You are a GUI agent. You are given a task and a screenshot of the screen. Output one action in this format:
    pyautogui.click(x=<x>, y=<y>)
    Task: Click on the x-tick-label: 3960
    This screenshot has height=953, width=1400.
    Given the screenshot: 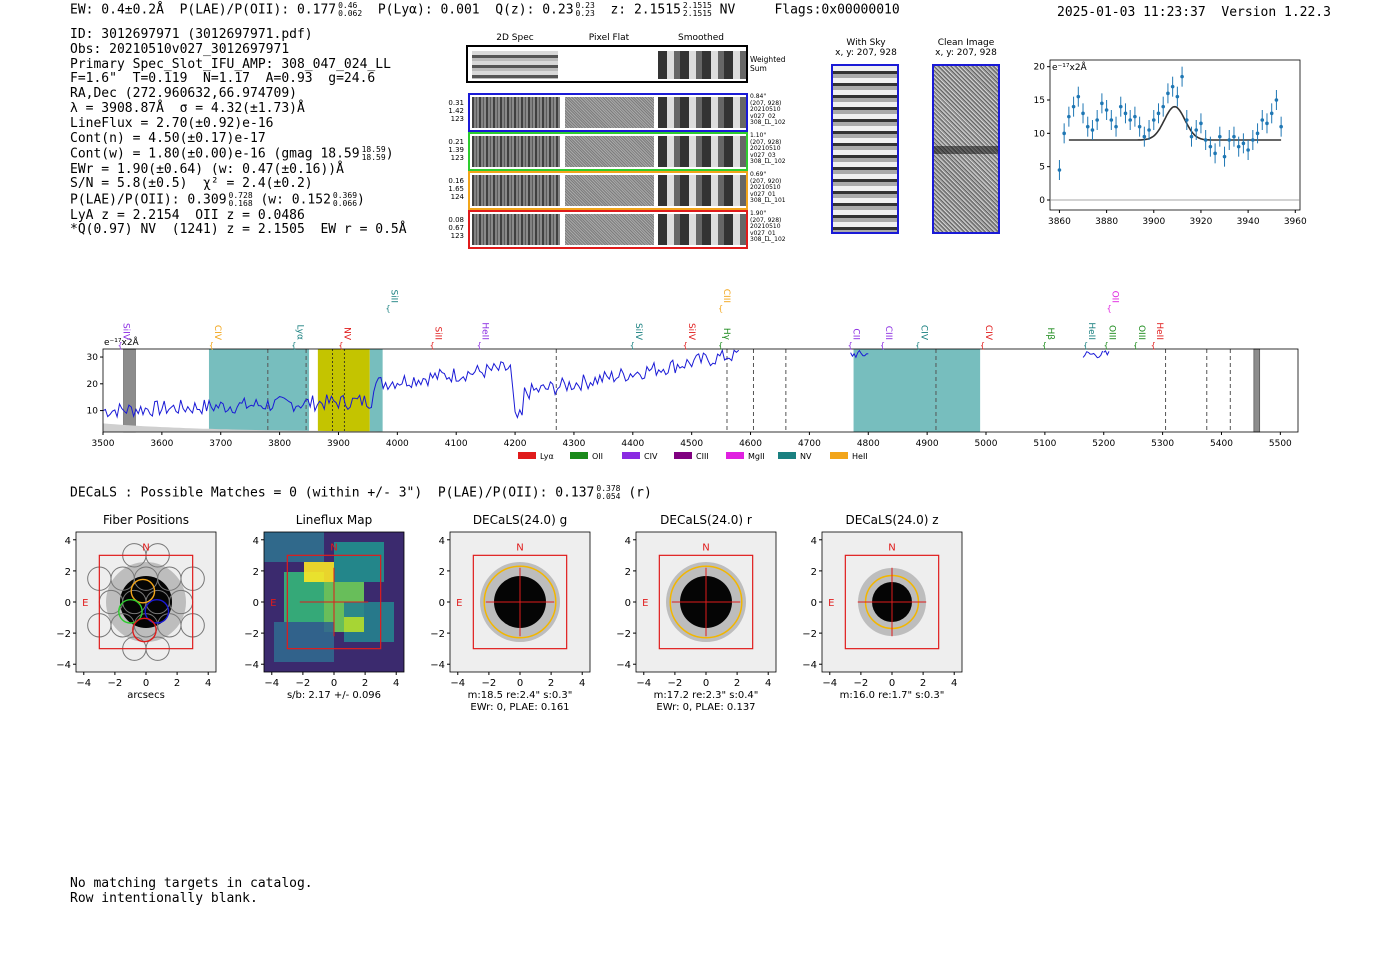 What is the action you would take?
    pyautogui.click(x=1295, y=222)
    